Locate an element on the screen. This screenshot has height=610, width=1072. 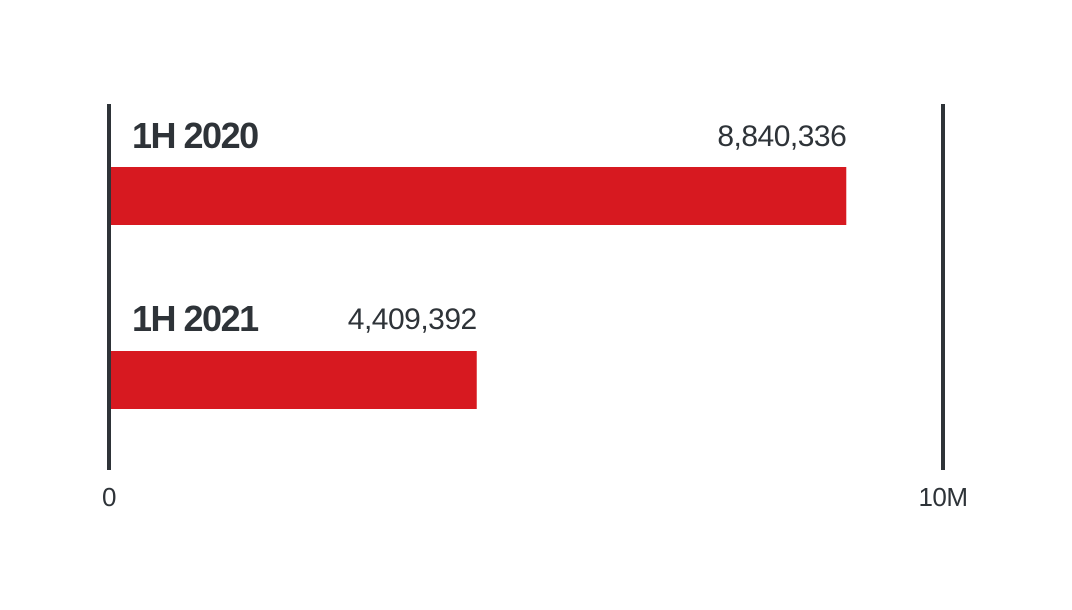
value-label-0: 8,840,336 is located at coordinates (781, 136).